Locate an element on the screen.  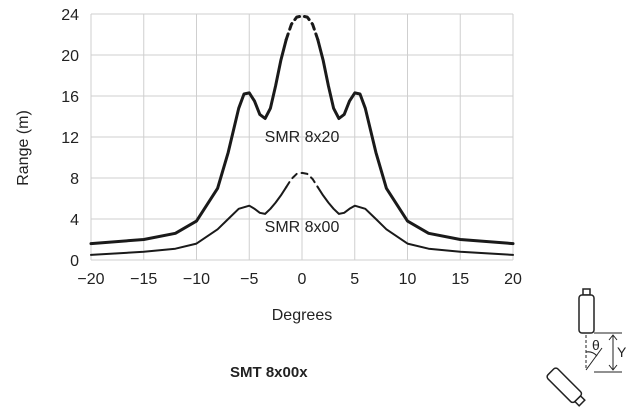
x-tick-label: 15 is located at coordinates (460, 279).